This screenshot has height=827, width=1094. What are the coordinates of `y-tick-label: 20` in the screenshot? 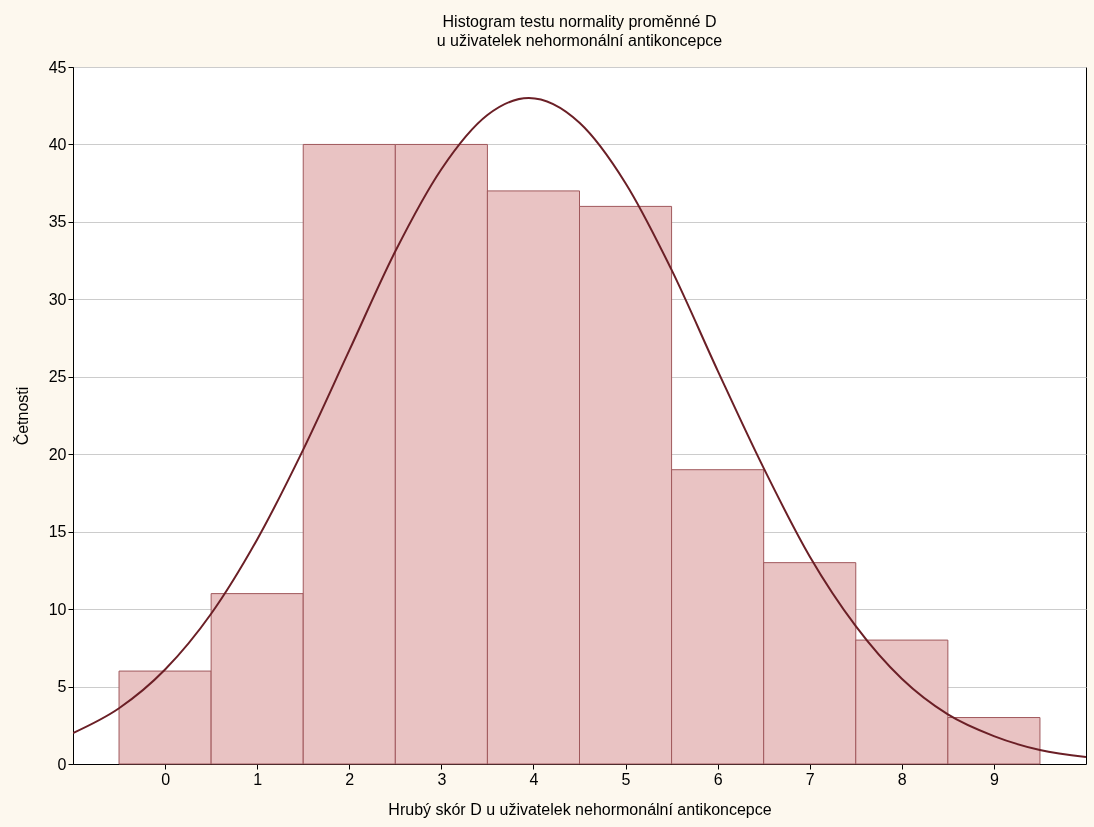 It's located at (57, 454).